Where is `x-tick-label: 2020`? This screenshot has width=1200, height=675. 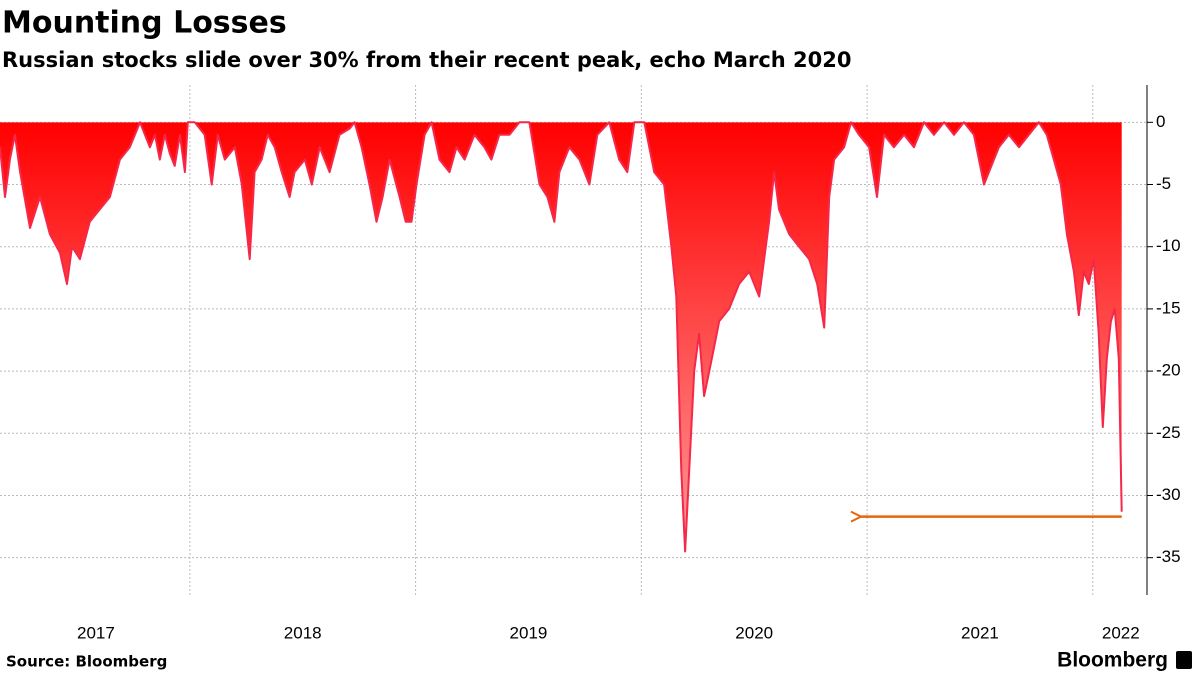
x-tick-label: 2020 is located at coordinates (754, 632).